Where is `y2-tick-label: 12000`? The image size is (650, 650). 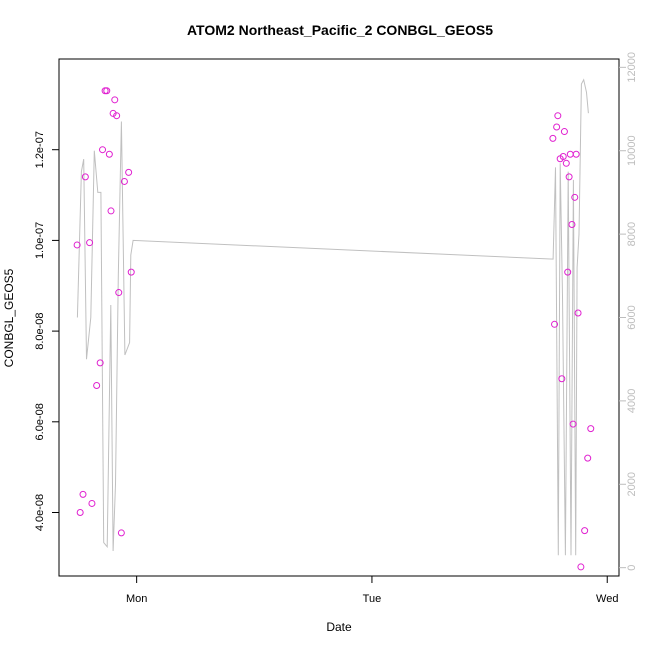 y2-tick-label: 12000 is located at coordinates (632, 67).